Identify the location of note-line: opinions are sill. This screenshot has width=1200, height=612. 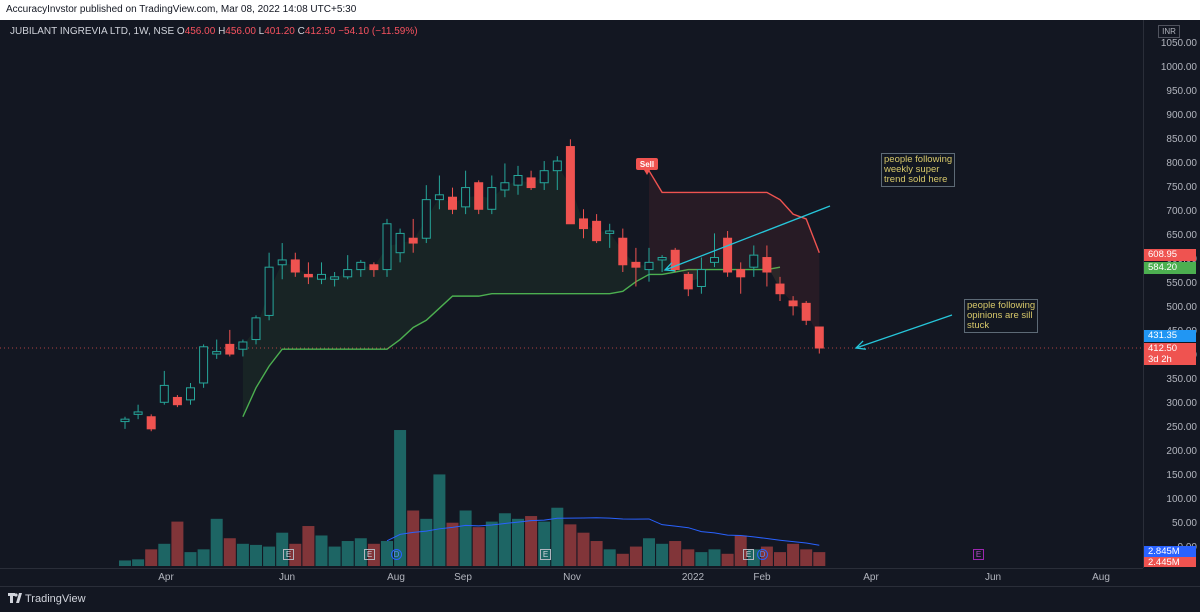
(1000, 315).